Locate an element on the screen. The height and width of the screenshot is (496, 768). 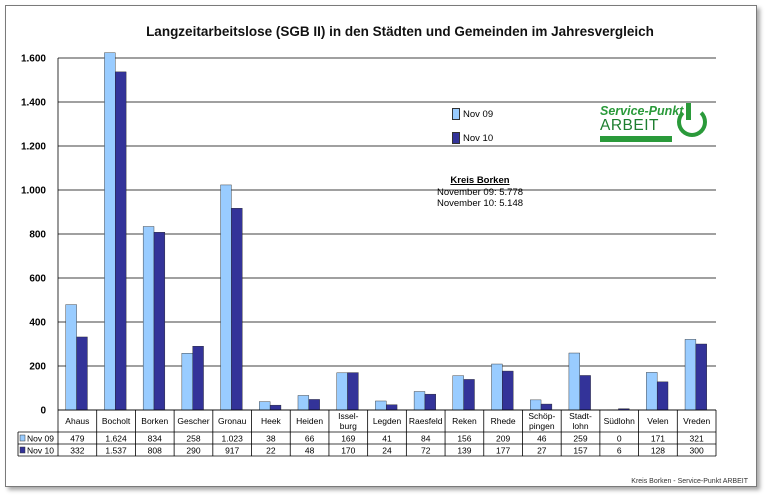
table-series-name: Nov 09 is located at coordinates (40, 439).